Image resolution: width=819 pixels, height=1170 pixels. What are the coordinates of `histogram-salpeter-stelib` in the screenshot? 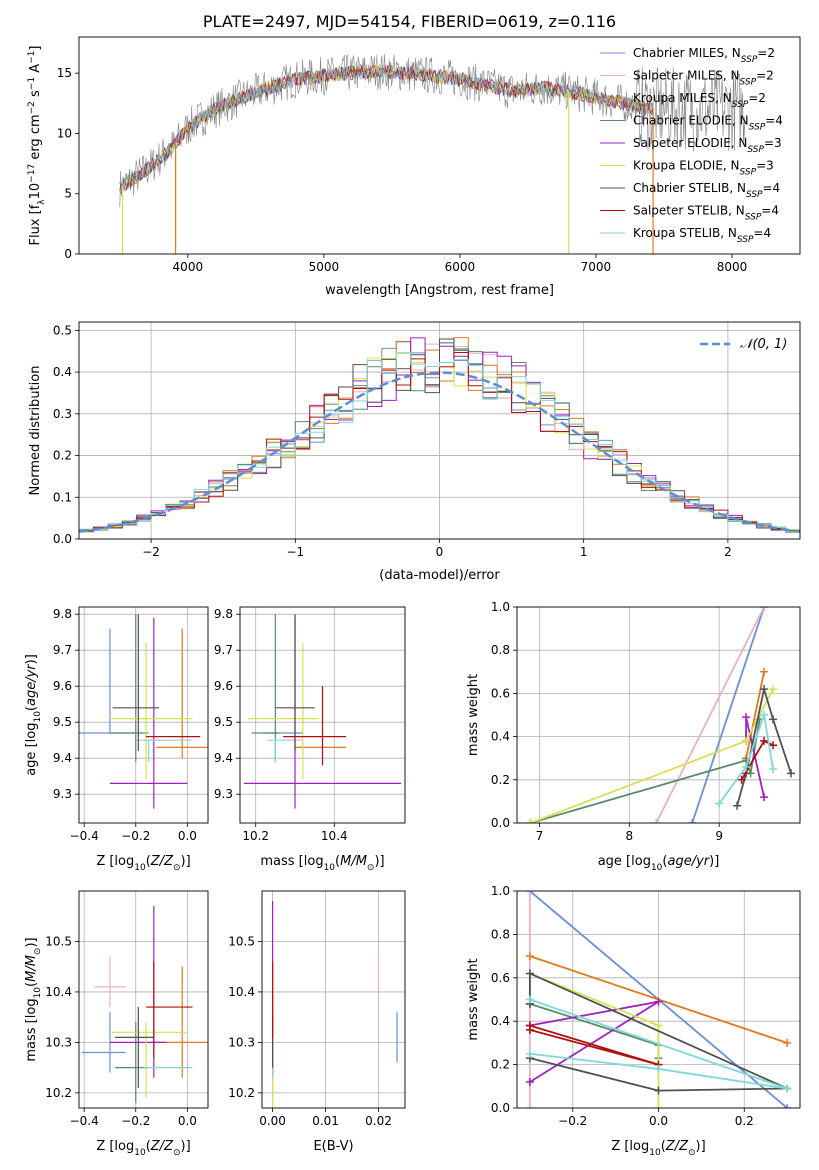 It's located at (439, 442).